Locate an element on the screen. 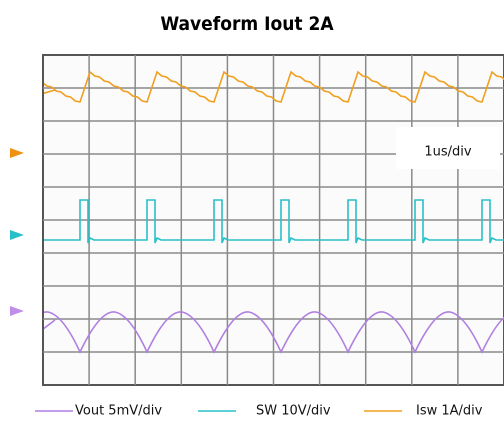 This screenshot has height=432, width=504. isw-trace is located at coordinates (274, 86).